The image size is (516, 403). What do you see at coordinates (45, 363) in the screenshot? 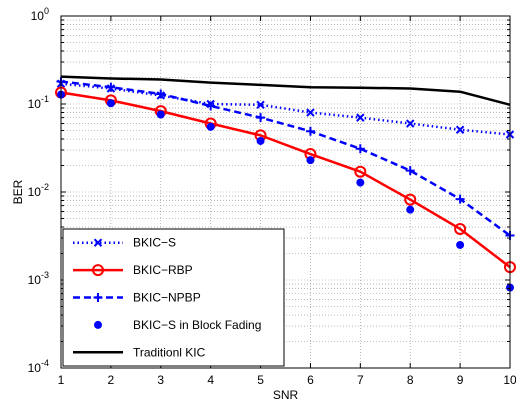
I see `y-tick-exponent: -4` at bounding box center [45, 363].